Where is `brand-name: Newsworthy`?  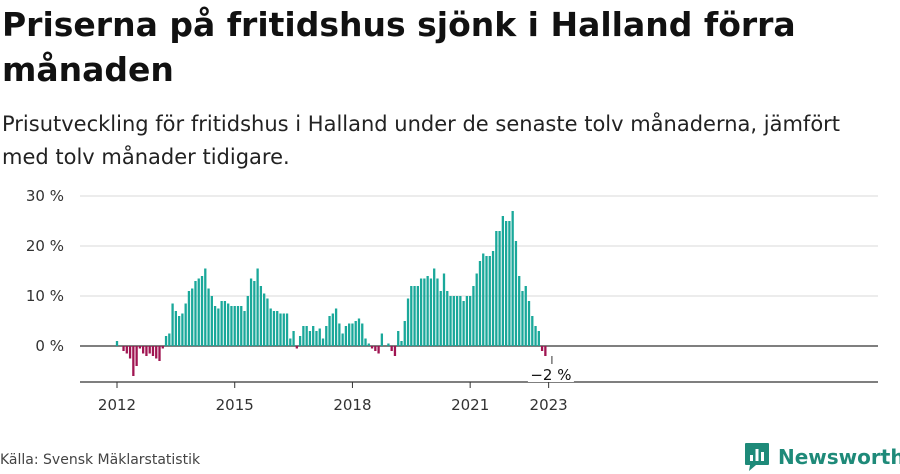 brand-name: Newsworthy is located at coordinates (839, 457).